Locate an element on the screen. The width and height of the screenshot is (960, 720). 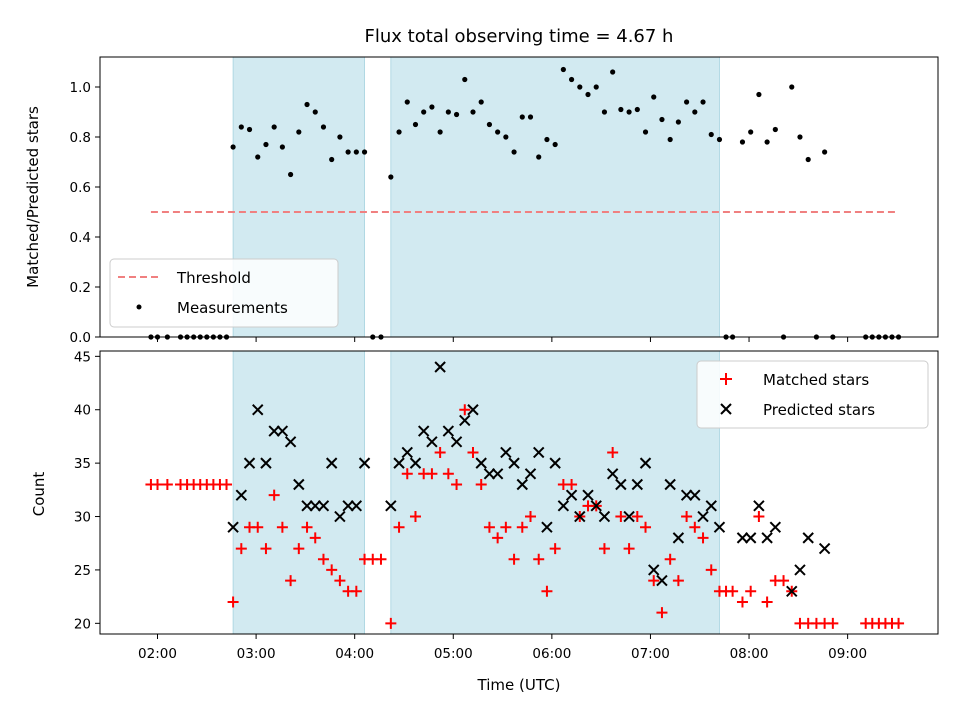
top-y-ticks: 0.0 0.2 0.4 0.6 0.8 1.0 is located at coordinates (85, 213).